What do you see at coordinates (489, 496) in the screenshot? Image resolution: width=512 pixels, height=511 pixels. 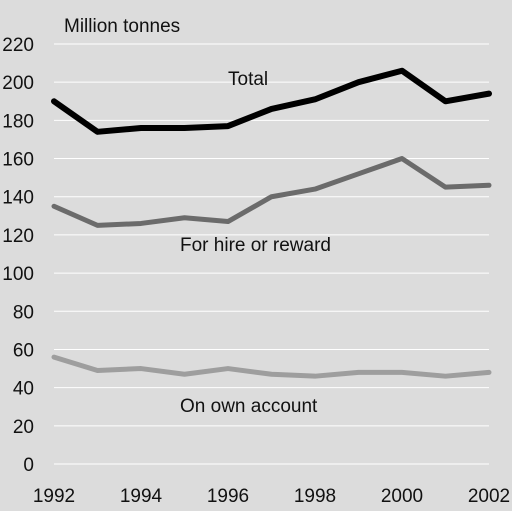 I see `x-tick-label-2002: 2002` at bounding box center [489, 496].